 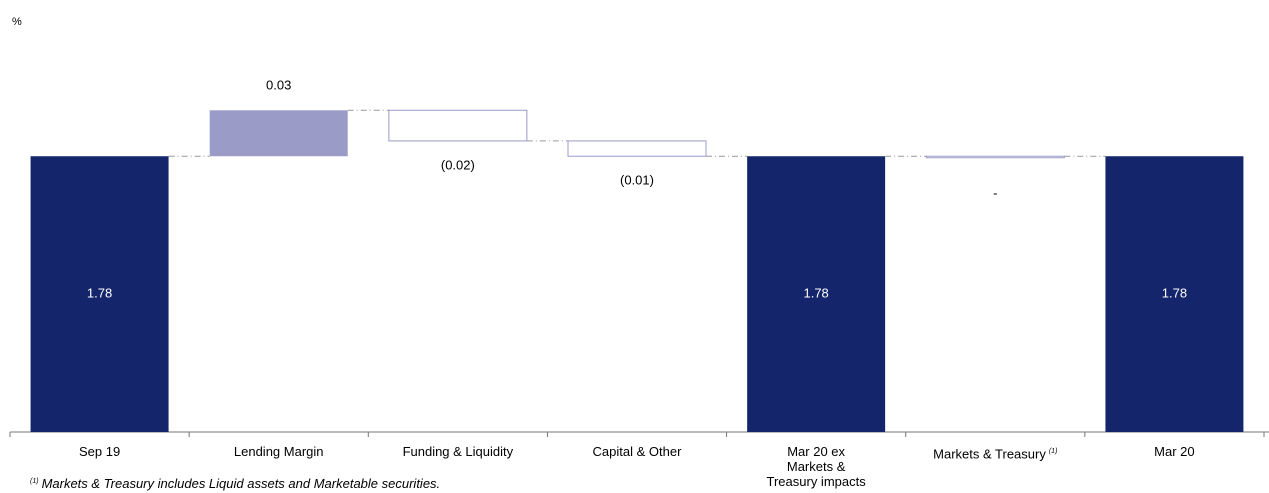 What do you see at coordinates (637, 180) in the screenshot?
I see `value-label: (0.01)` at bounding box center [637, 180].